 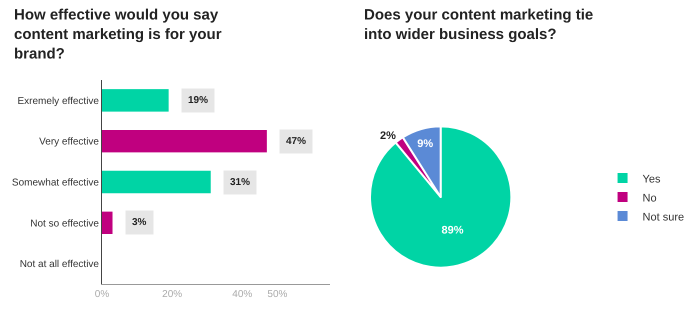 What do you see at coordinates (388, 136) in the screenshot?
I see `data-label: 2%` at bounding box center [388, 136].